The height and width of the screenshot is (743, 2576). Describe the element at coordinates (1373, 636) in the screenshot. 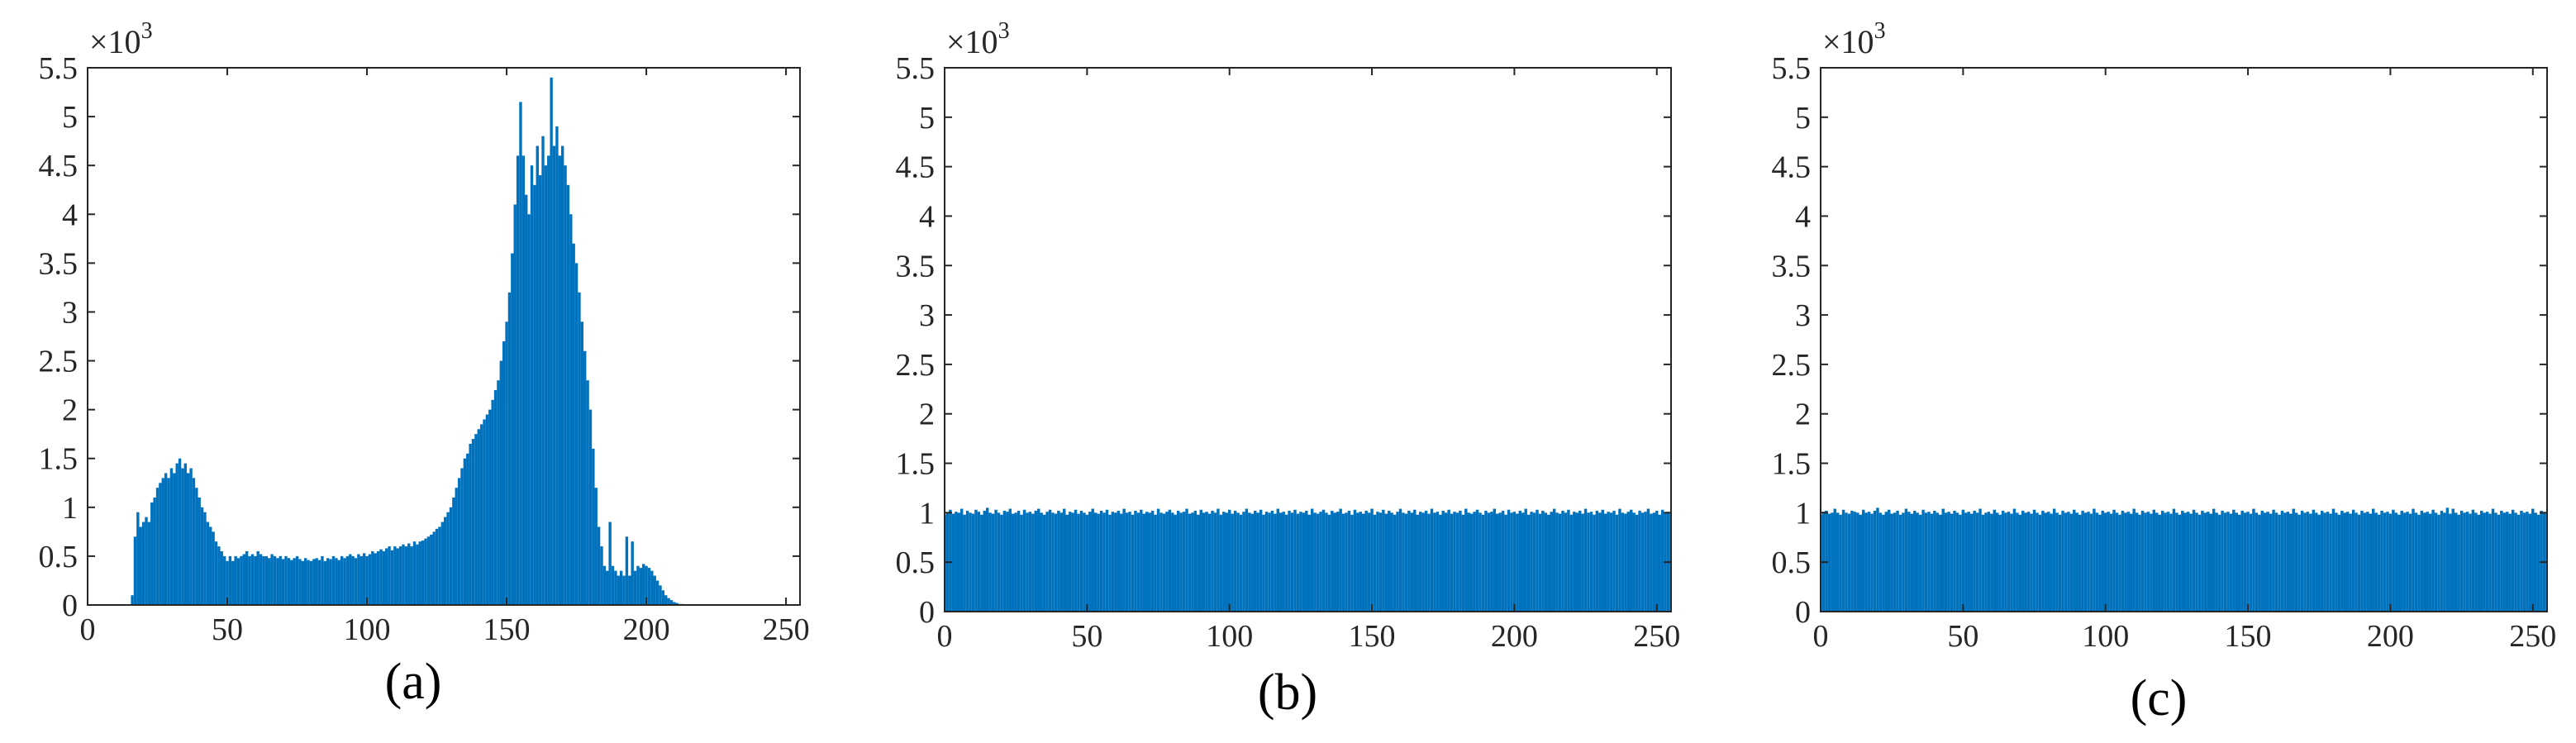

I see `x-tick-label: 150` at that location.